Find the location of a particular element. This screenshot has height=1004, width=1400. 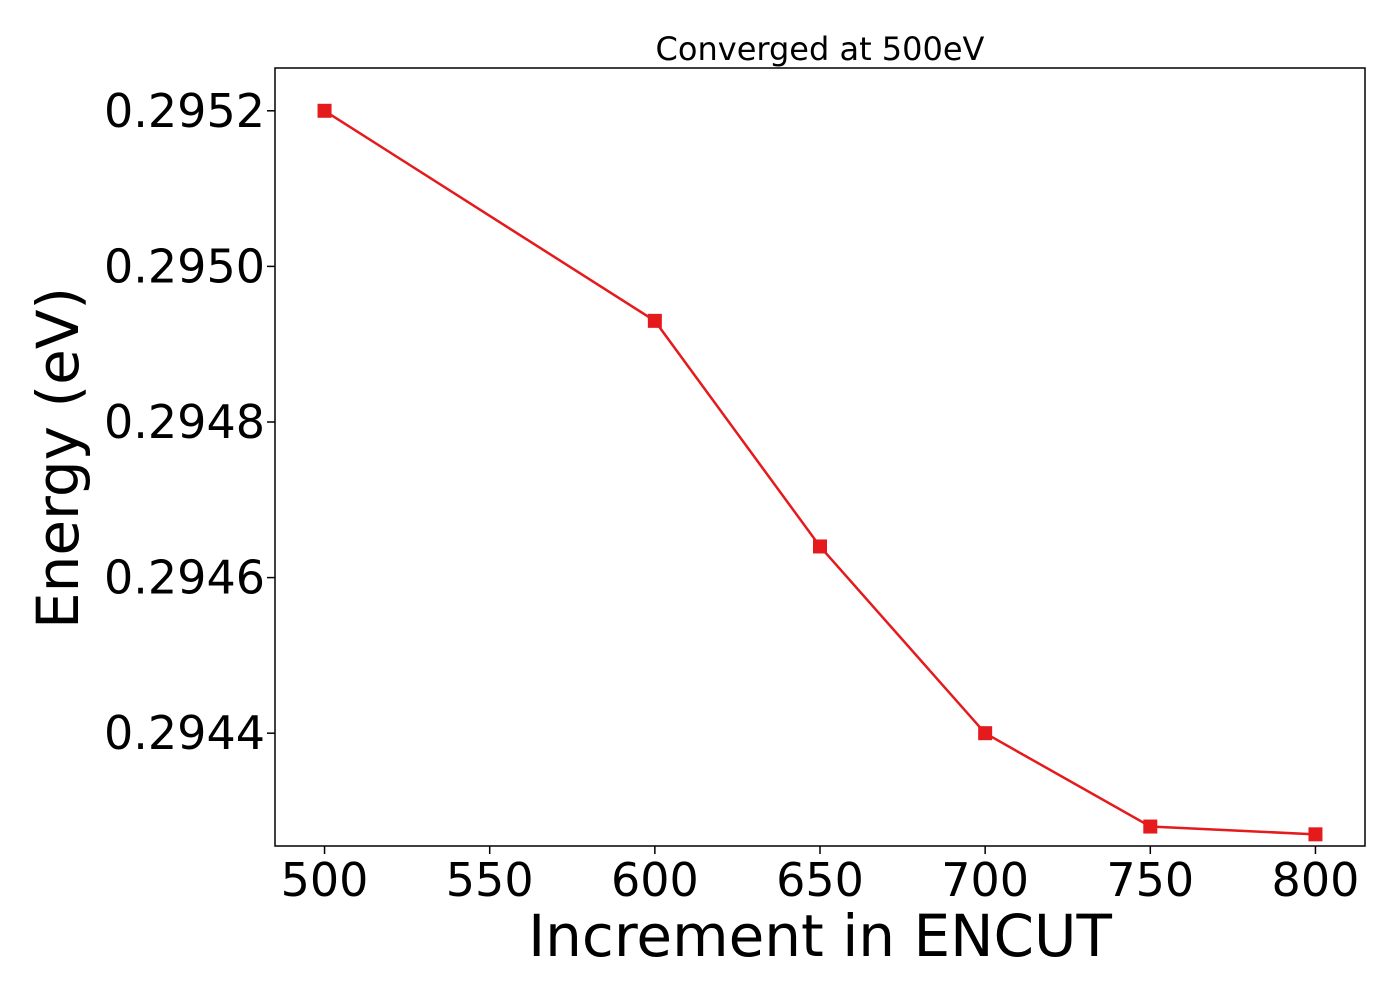

x-tick-label: 650 is located at coordinates (820, 880).